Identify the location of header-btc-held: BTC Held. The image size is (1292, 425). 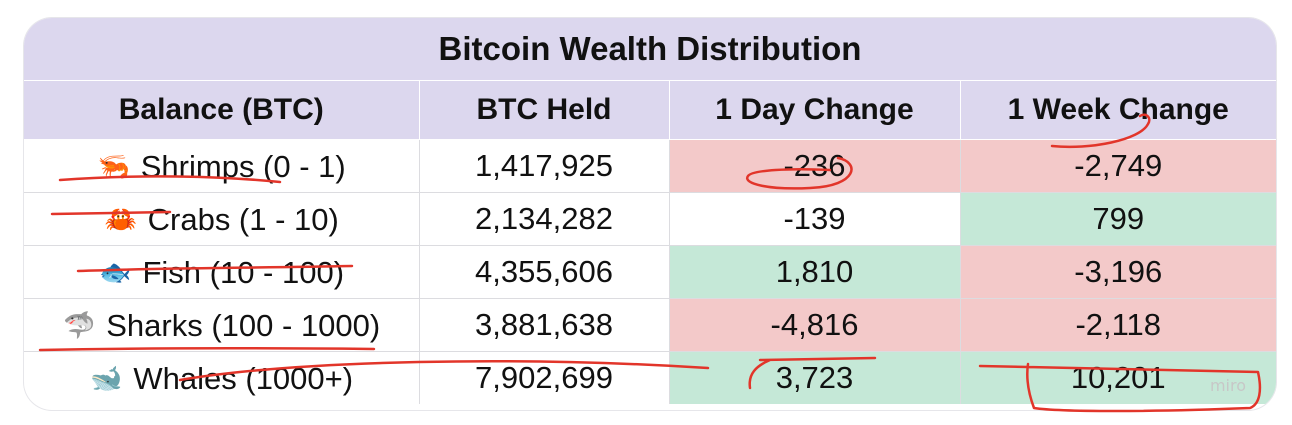
(544, 110).